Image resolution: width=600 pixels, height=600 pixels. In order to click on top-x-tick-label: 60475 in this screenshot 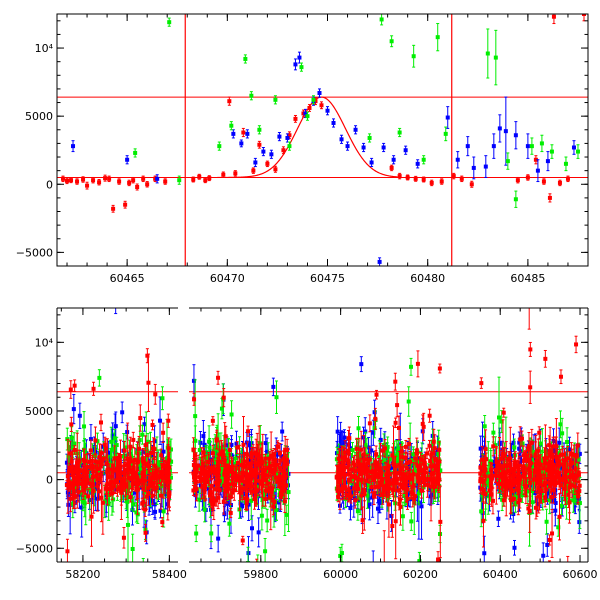, I will do `click(327, 278)`.